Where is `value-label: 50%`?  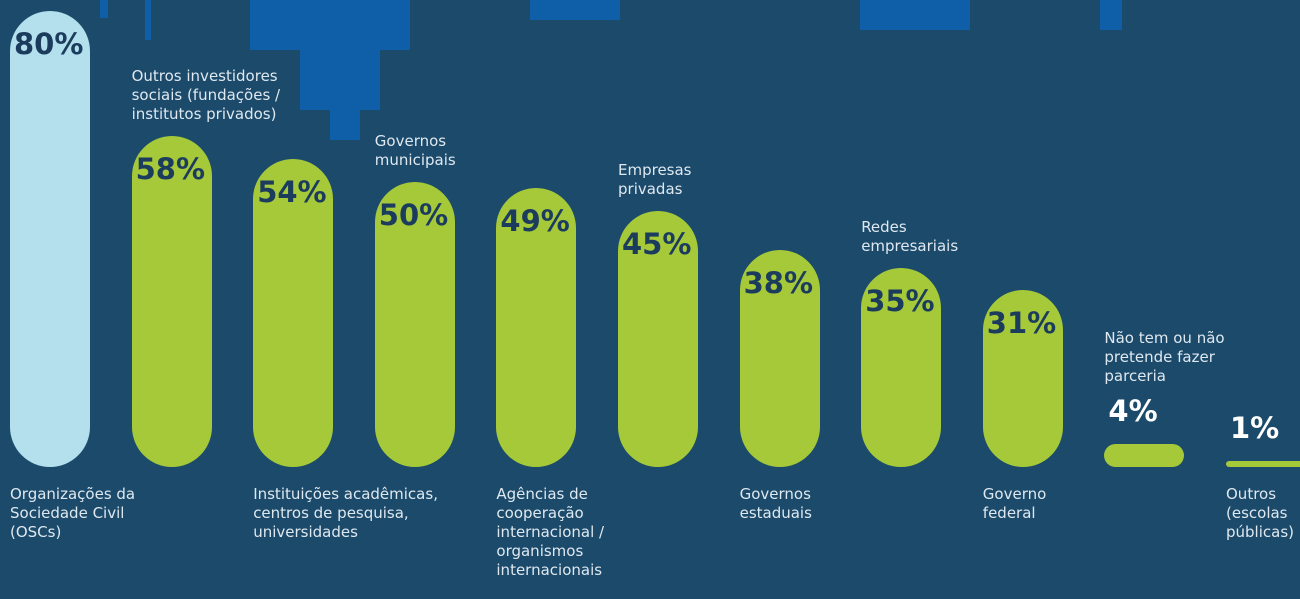
value-label: 50% is located at coordinates (413, 215).